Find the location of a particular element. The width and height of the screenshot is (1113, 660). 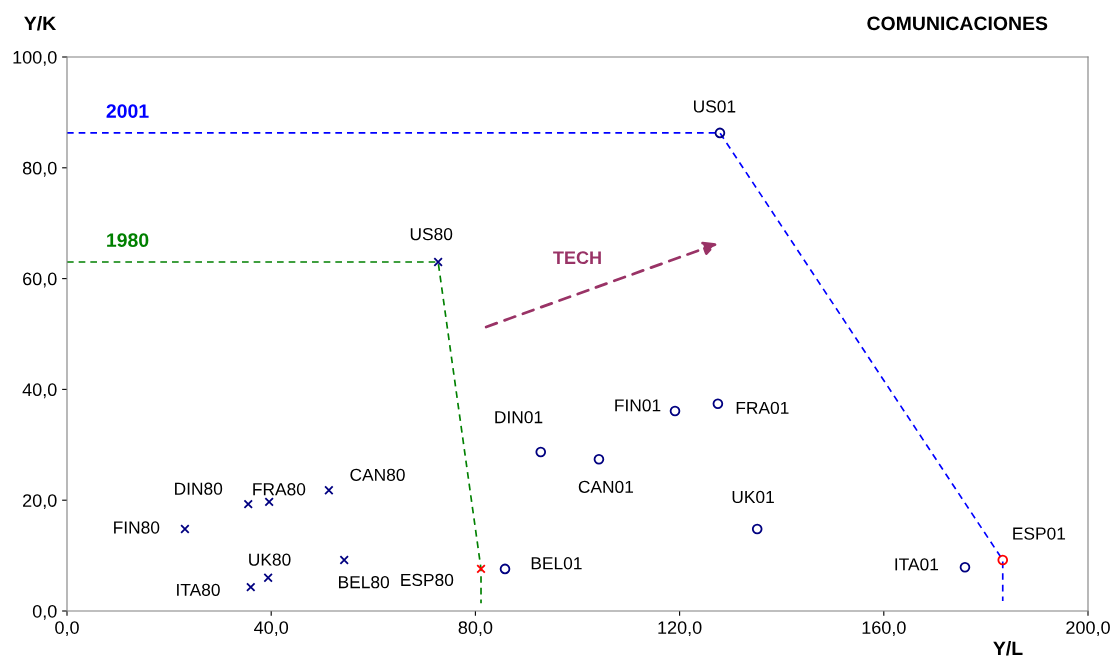

y-tick-label: 100,0 is located at coordinates (35, 58).